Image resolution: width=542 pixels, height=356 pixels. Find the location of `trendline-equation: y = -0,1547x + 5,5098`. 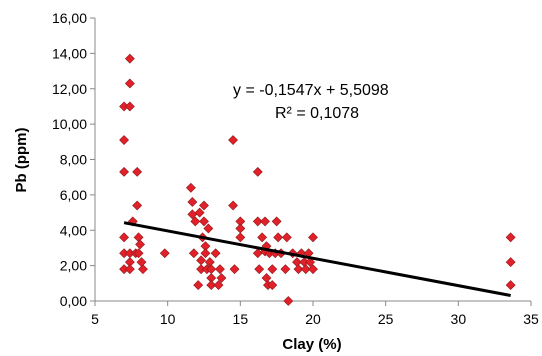

trendline-equation: y = -0,1547x + 5,5098 is located at coordinates (311, 90).